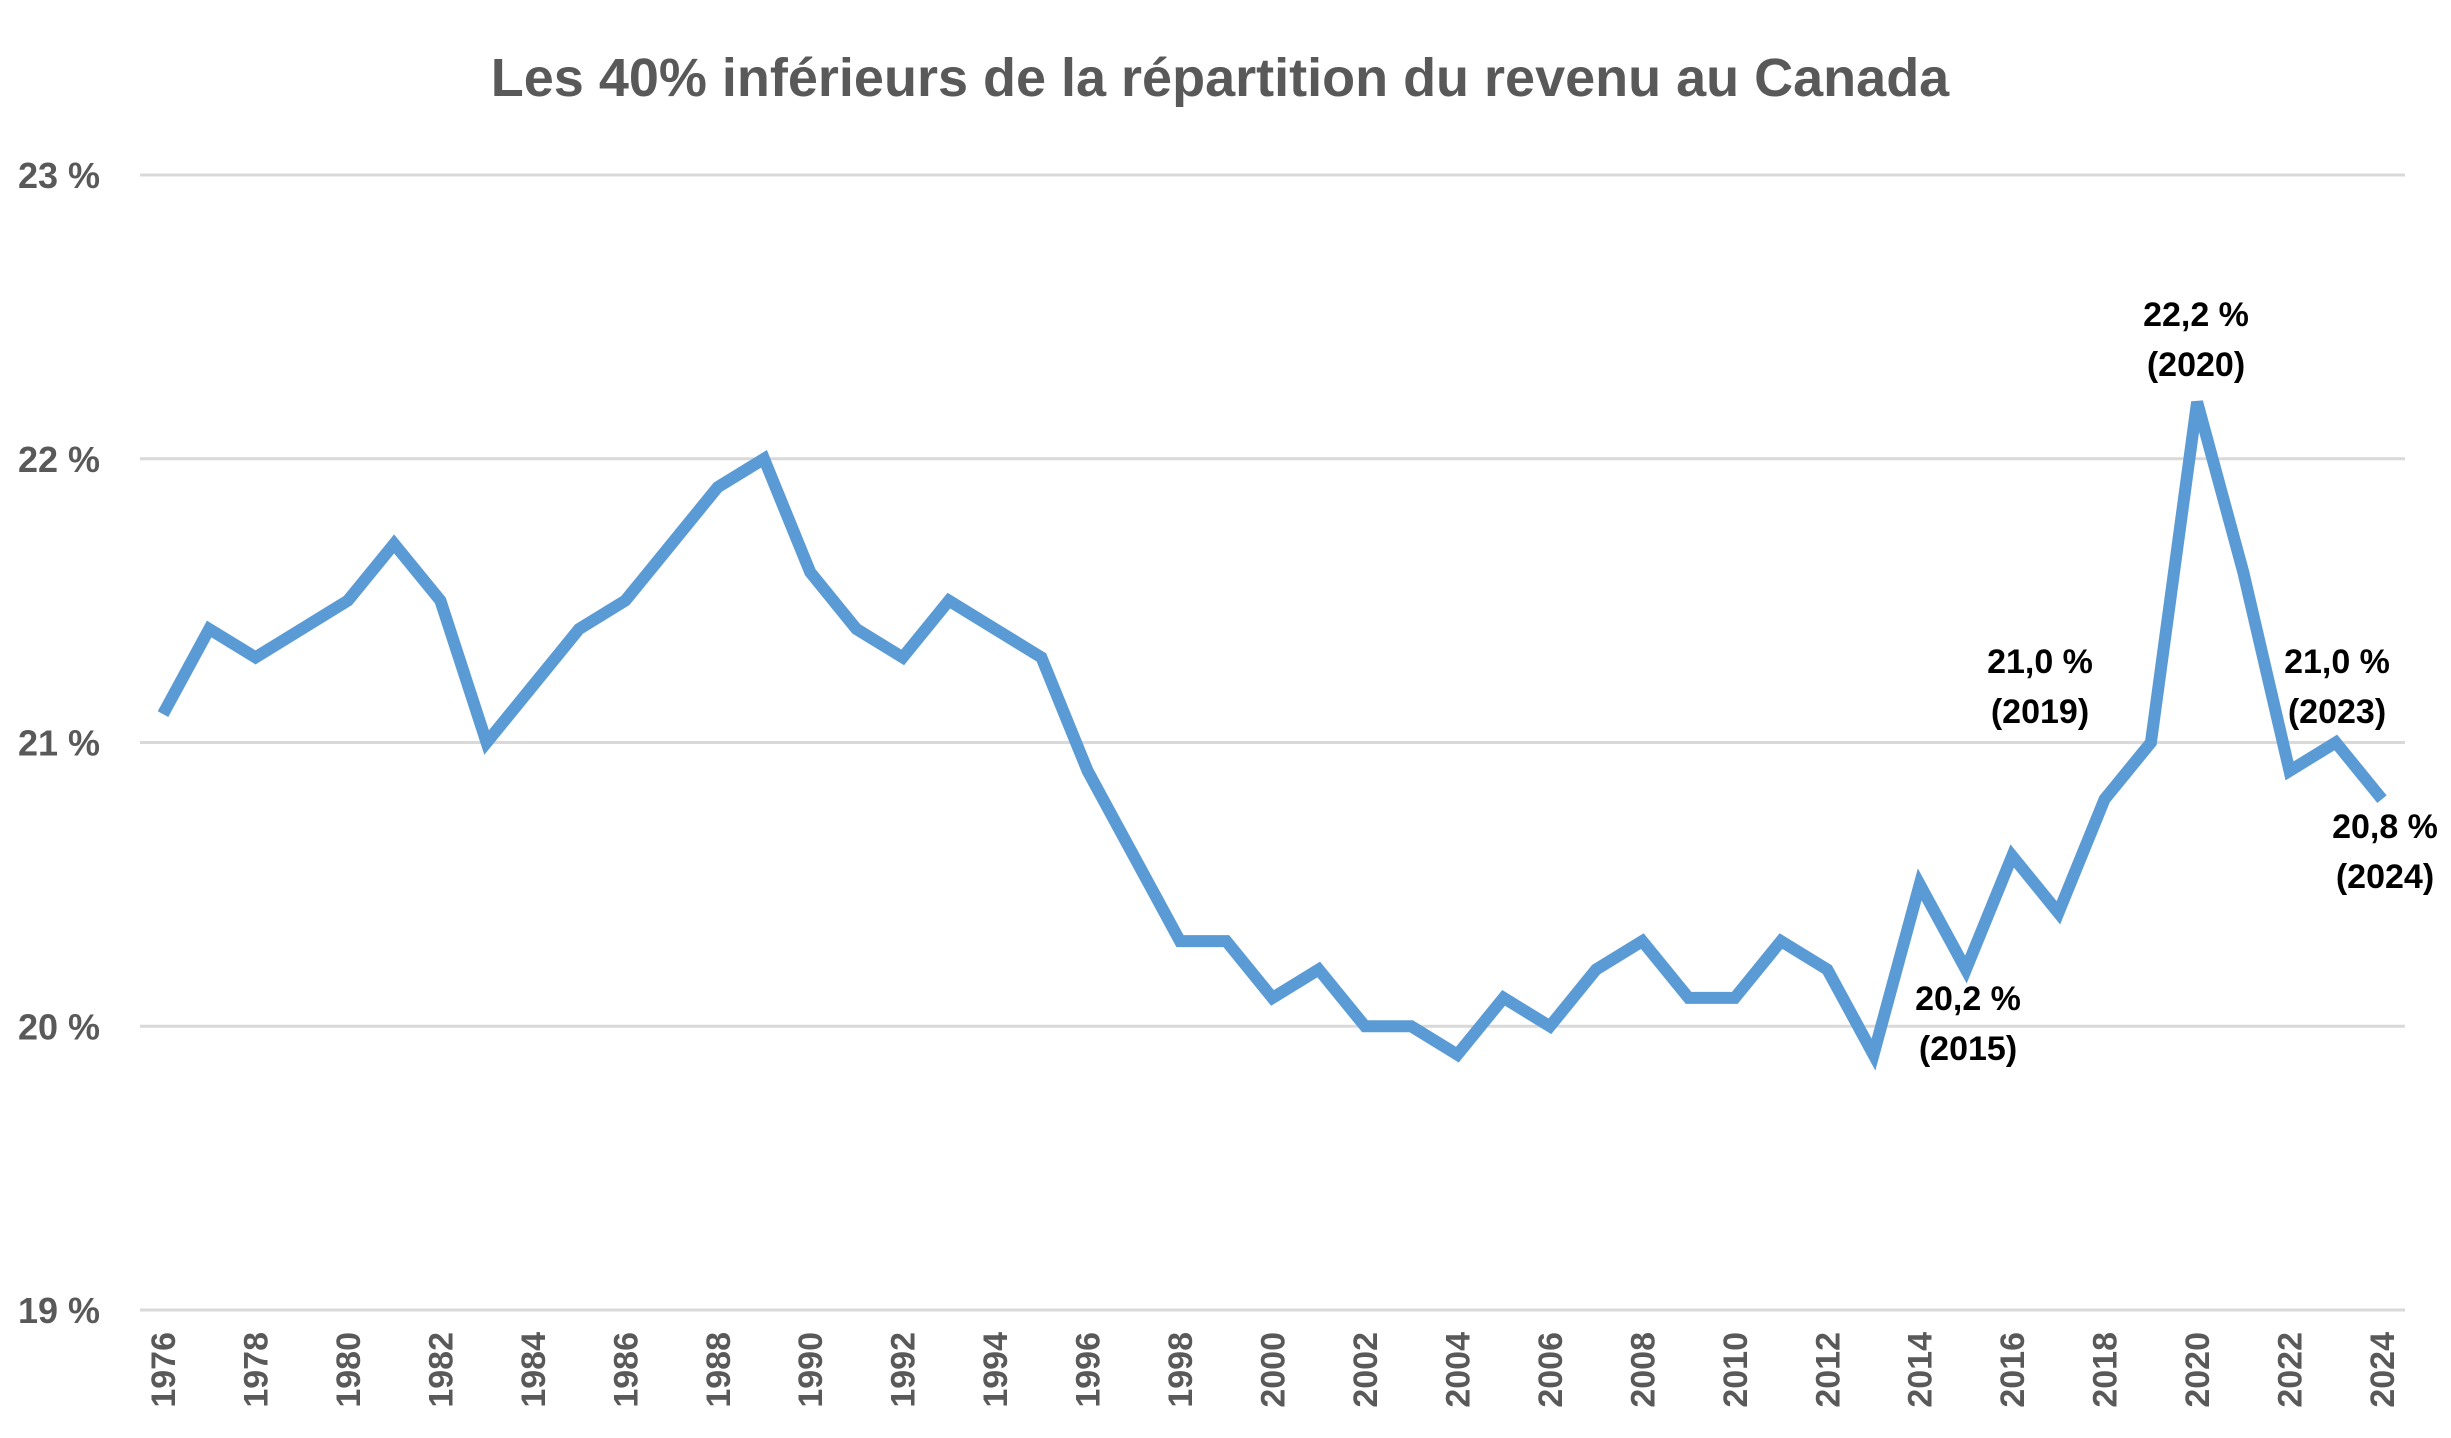 The width and height of the screenshot is (2451, 1438). What do you see at coordinates (2385, 877) in the screenshot?
I see `data-label-year: (2024)` at bounding box center [2385, 877].